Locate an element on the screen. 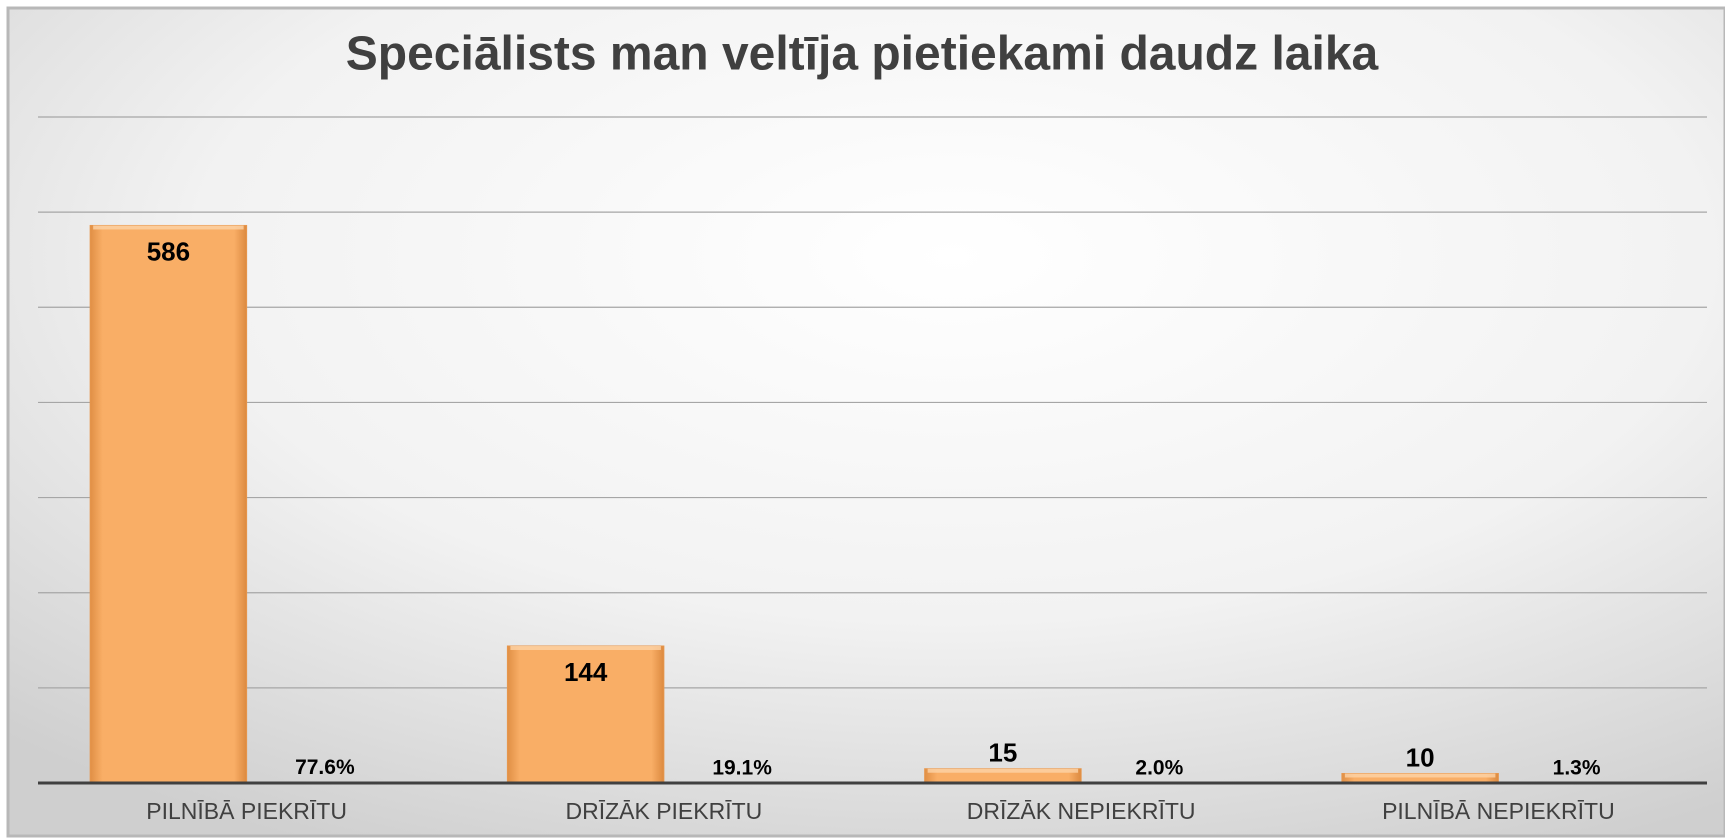  data-label: 10 is located at coordinates (1420, 757).